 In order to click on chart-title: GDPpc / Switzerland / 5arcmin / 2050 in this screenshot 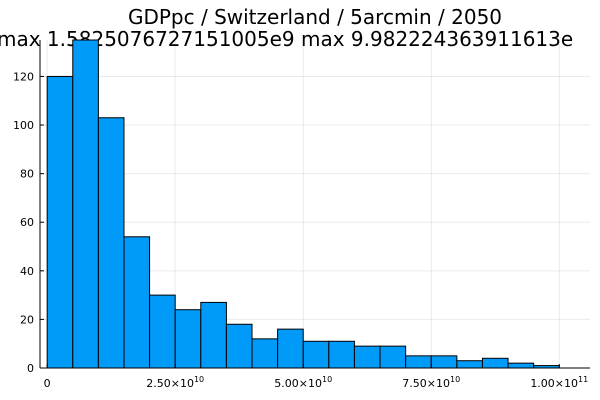, I will do `click(315, 17)`.